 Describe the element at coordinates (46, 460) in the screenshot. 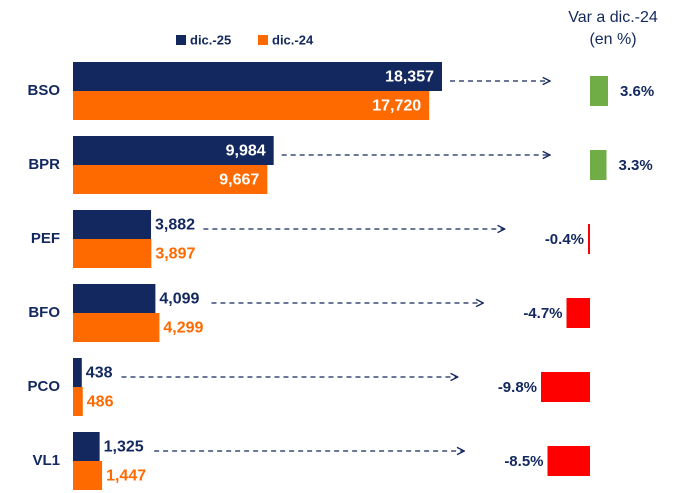

I see `category-label: VL1` at that location.